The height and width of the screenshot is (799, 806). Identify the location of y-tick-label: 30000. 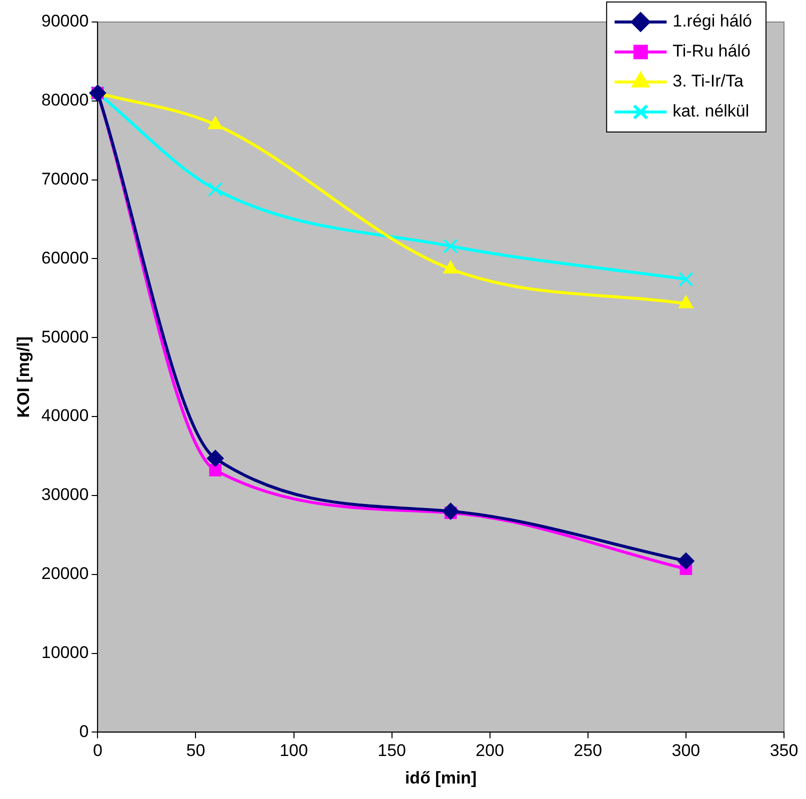
(65, 494).